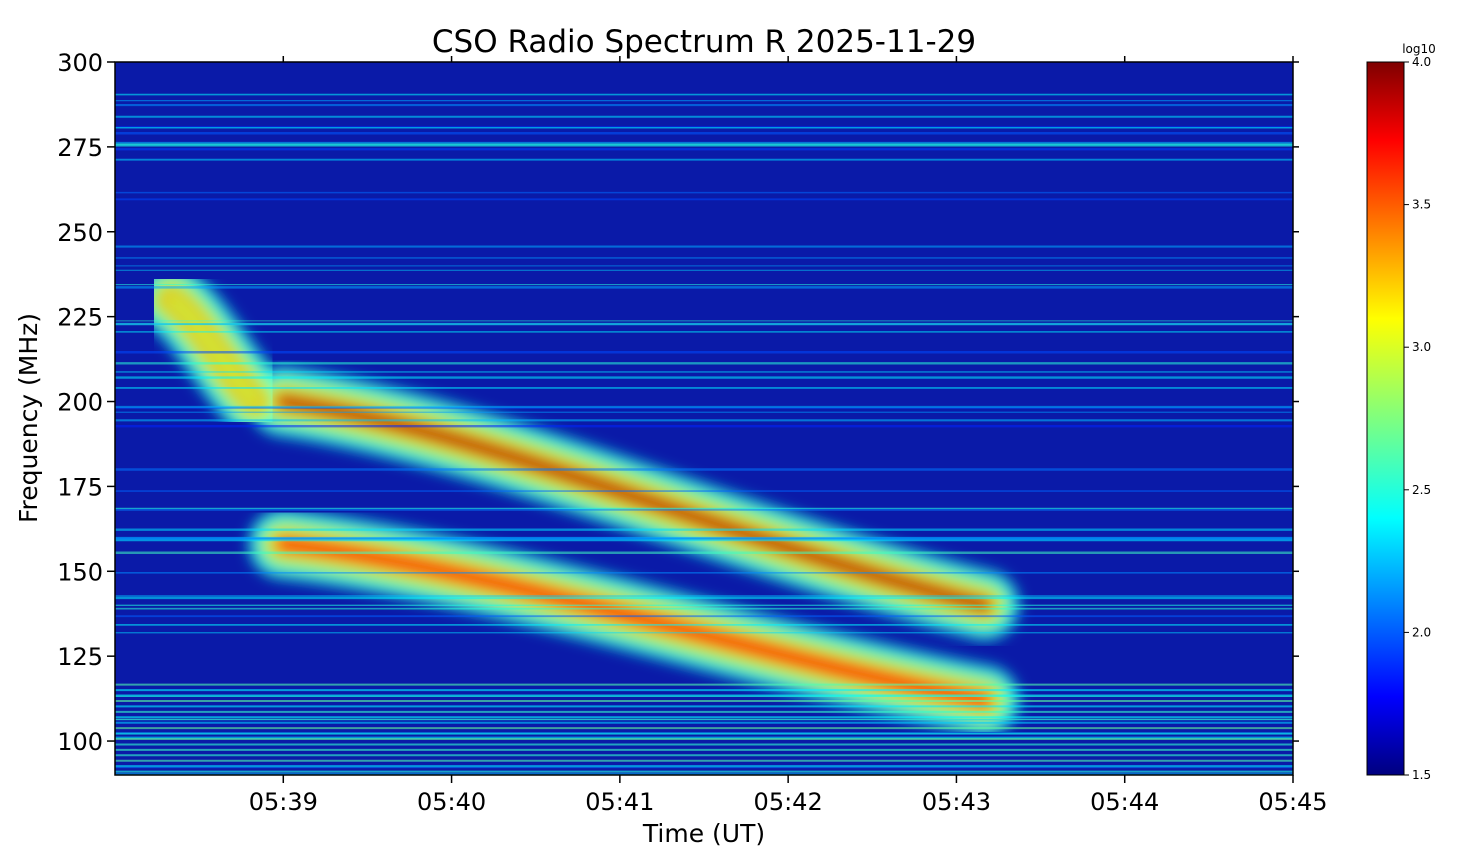  I want to click on colorbar-tick-label: 2.5, so click(1421, 490).